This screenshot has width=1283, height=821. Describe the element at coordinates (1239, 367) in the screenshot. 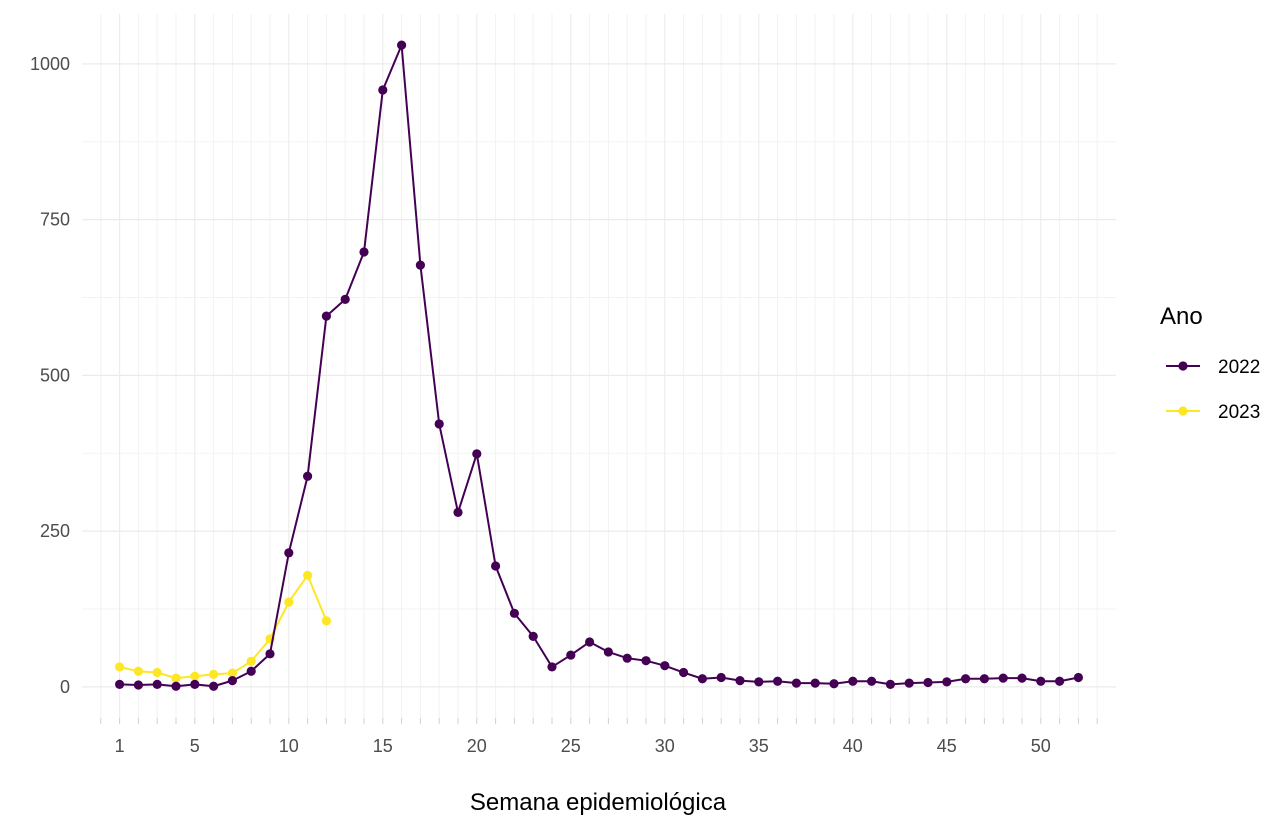

I see `legend-label: 2022` at that location.